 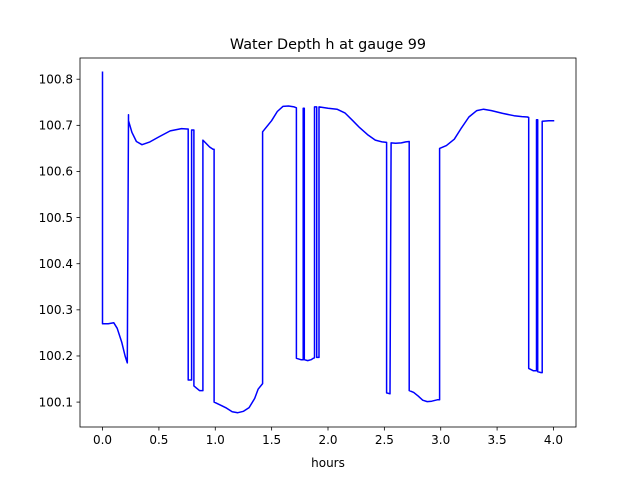 I want to click on y-tick-label: 100.5, so click(x=56, y=218).